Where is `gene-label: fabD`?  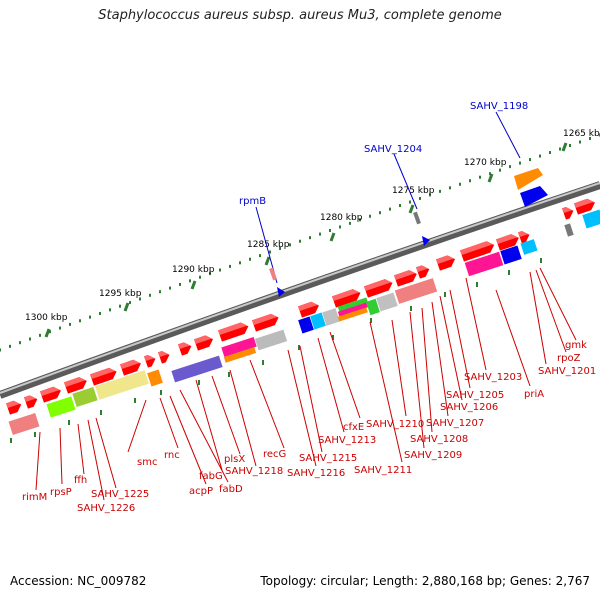 gene-label: fabD is located at coordinates (231, 489).